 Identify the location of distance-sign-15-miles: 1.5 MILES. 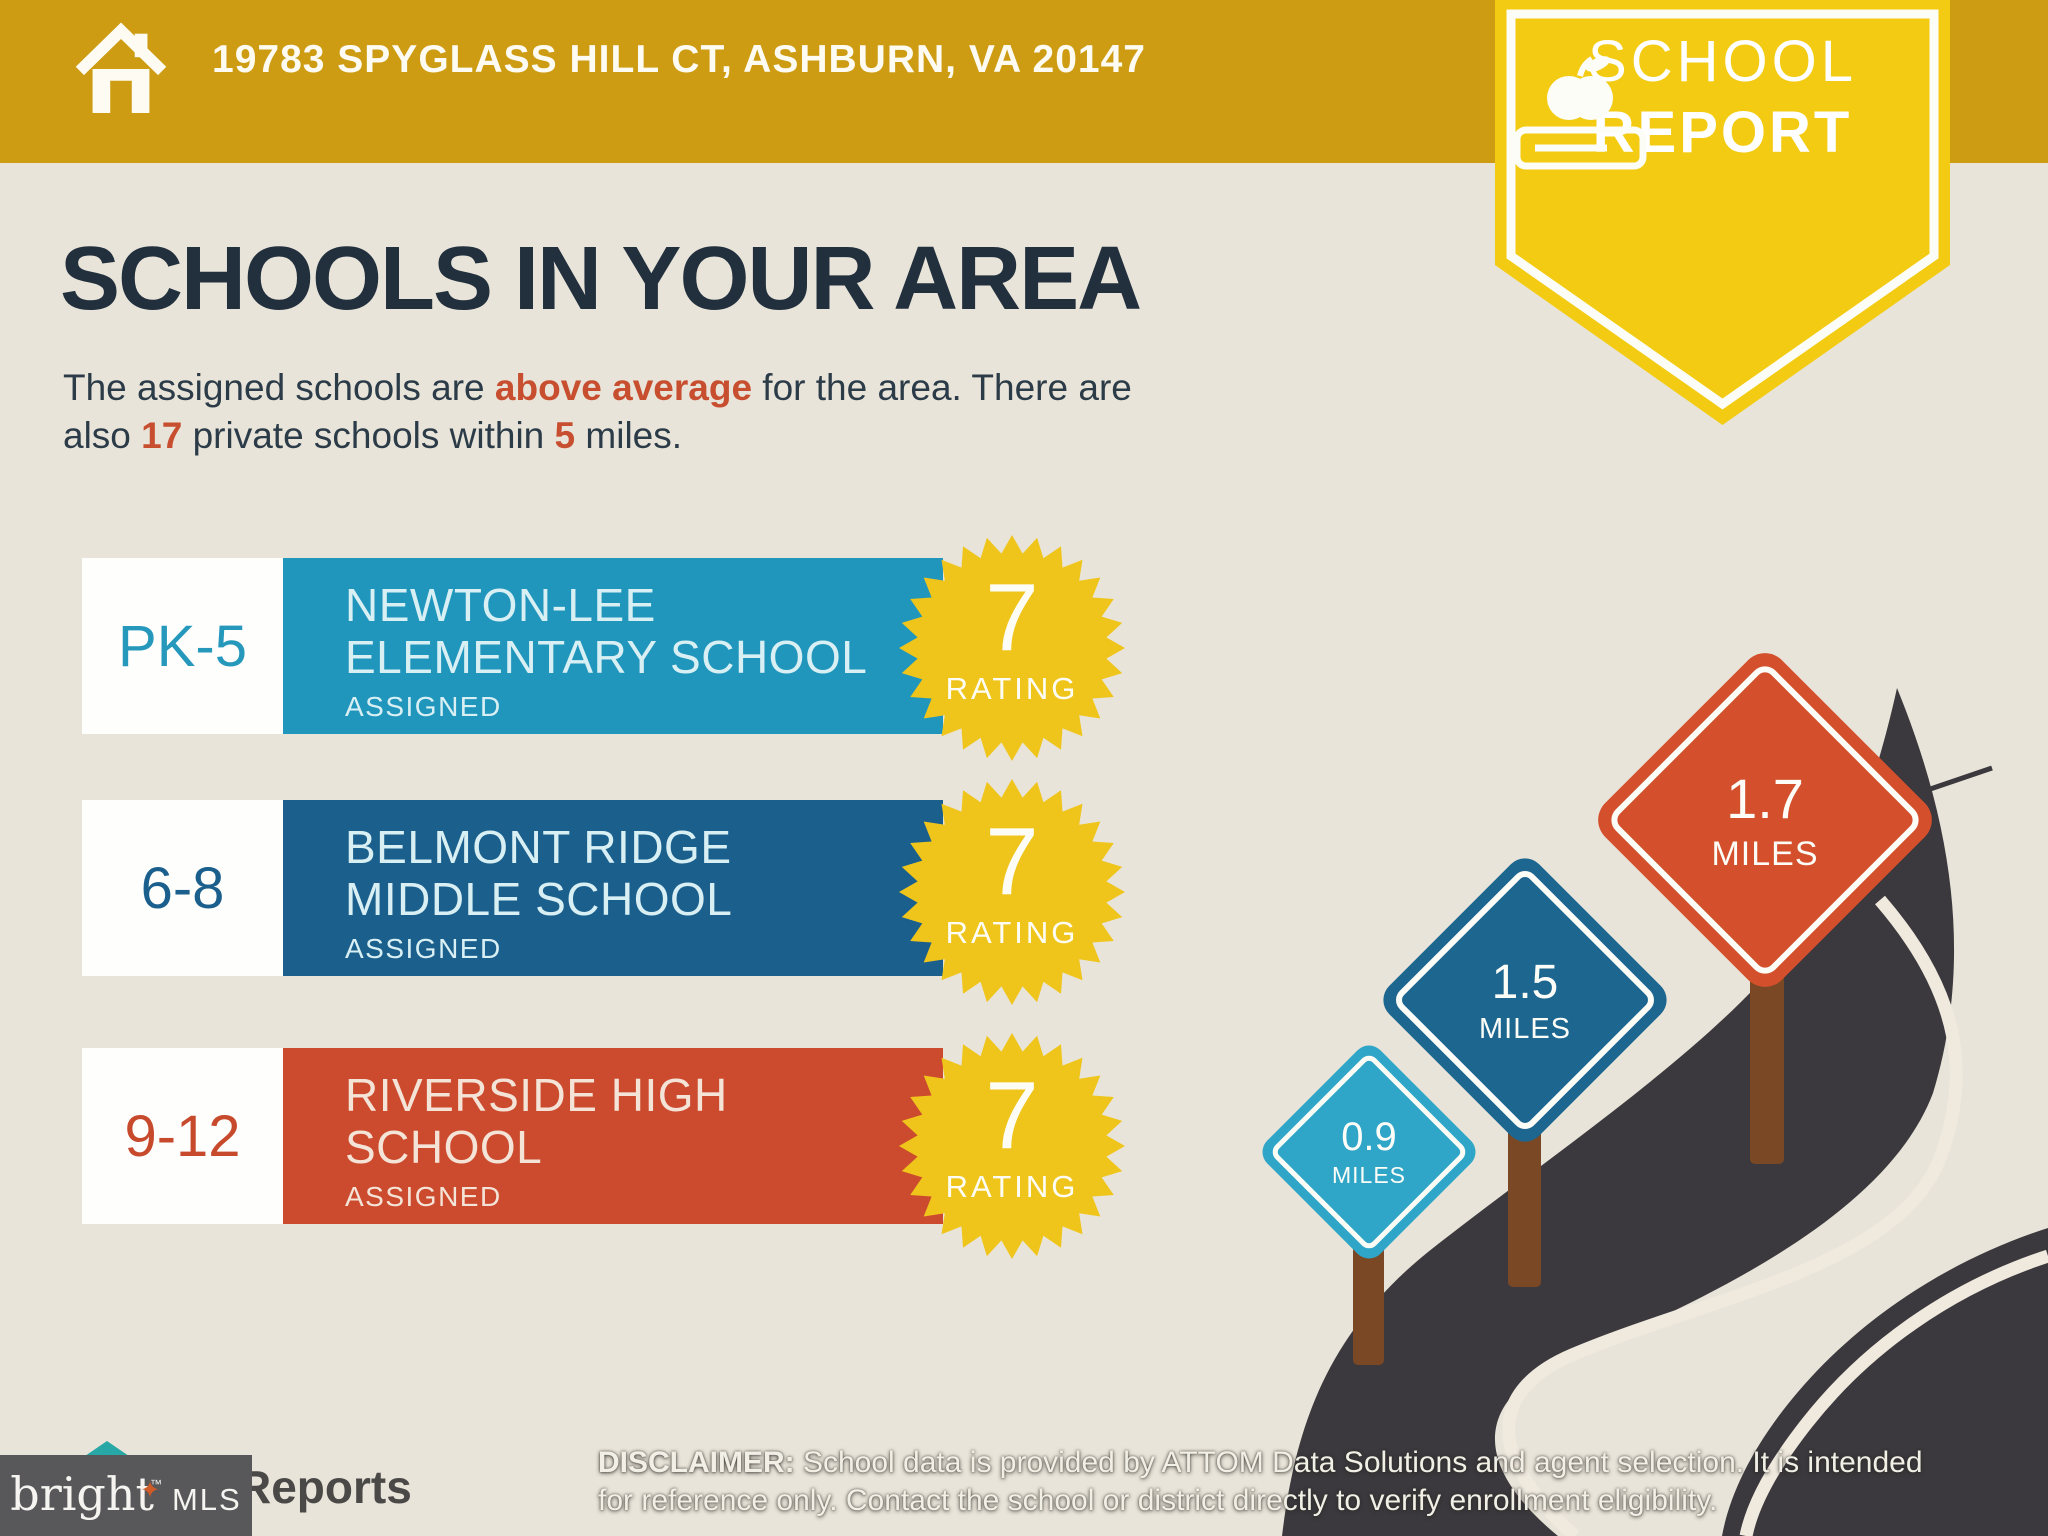
(1525, 1000).